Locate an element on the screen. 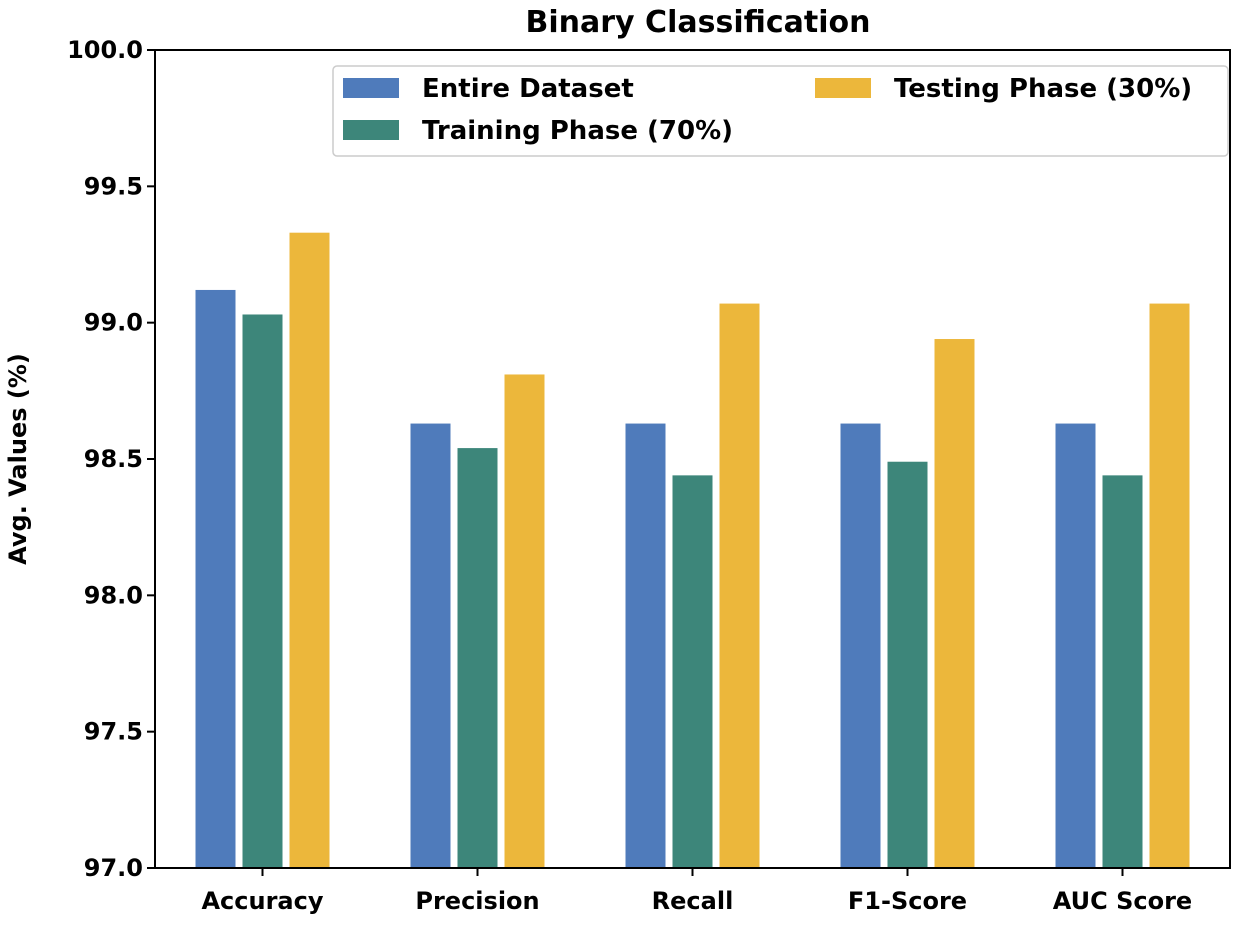 This screenshot has width=1250, height=925. y-tick-label: 98.0 is located at coordinates (113, 595).